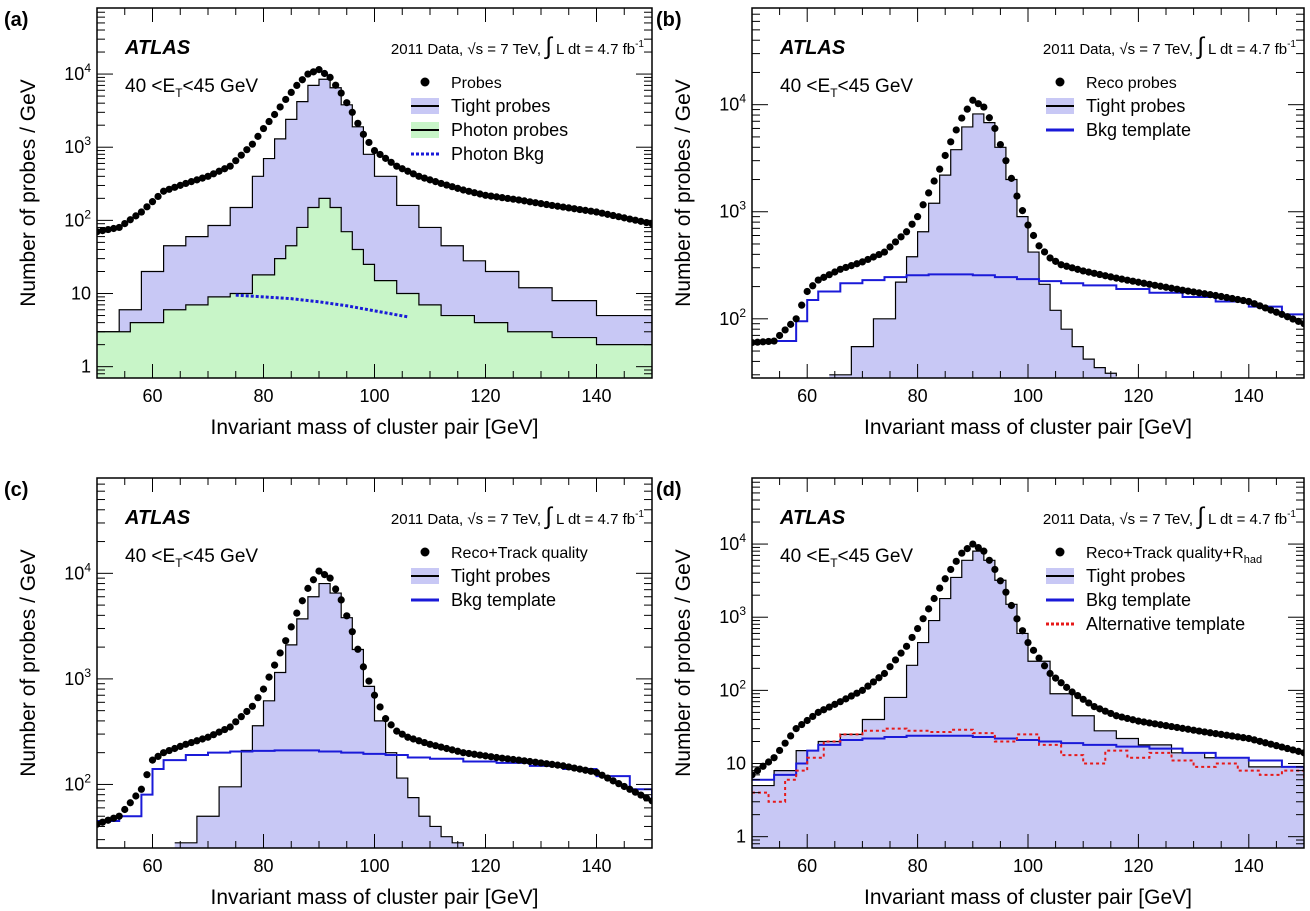  What do you see at coordinates (518, 516) in the screenshot?
I see `luminosity-label: 2011 Data, √s = 7 TeV, ∫ L dt = 4.7 fb-1` at bounding box center [518, 516].